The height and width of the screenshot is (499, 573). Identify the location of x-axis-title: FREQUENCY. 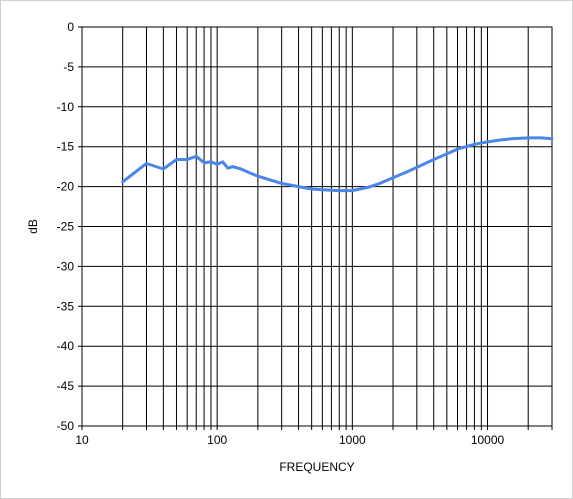
(316, 467).